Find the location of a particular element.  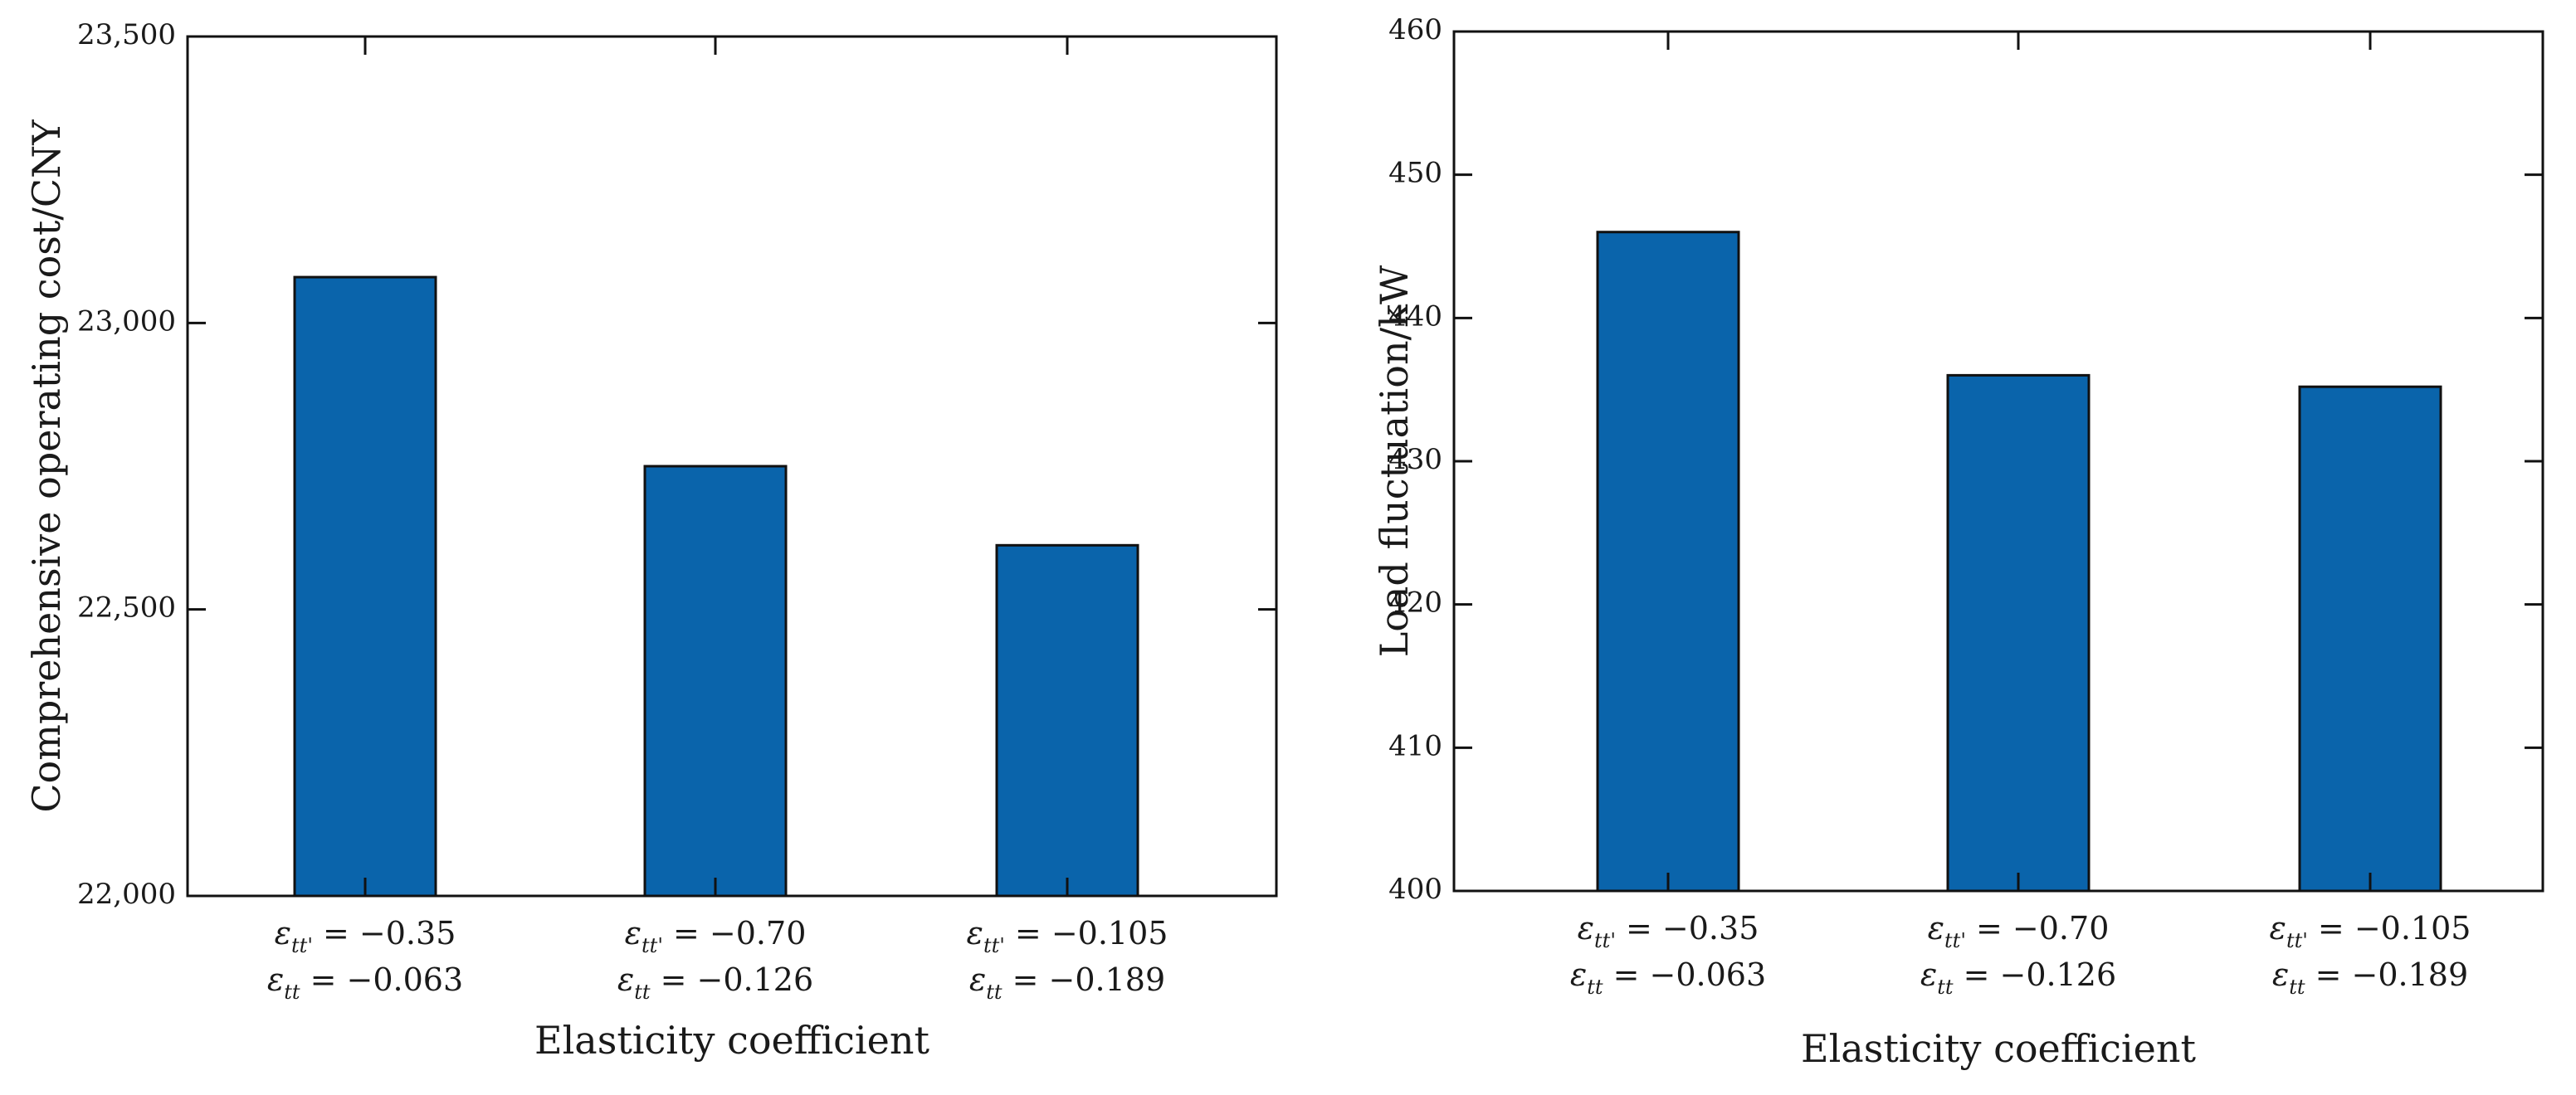

y-axis-title: Comprehensive operating cost/CNY is located at coordinates (47, 466).